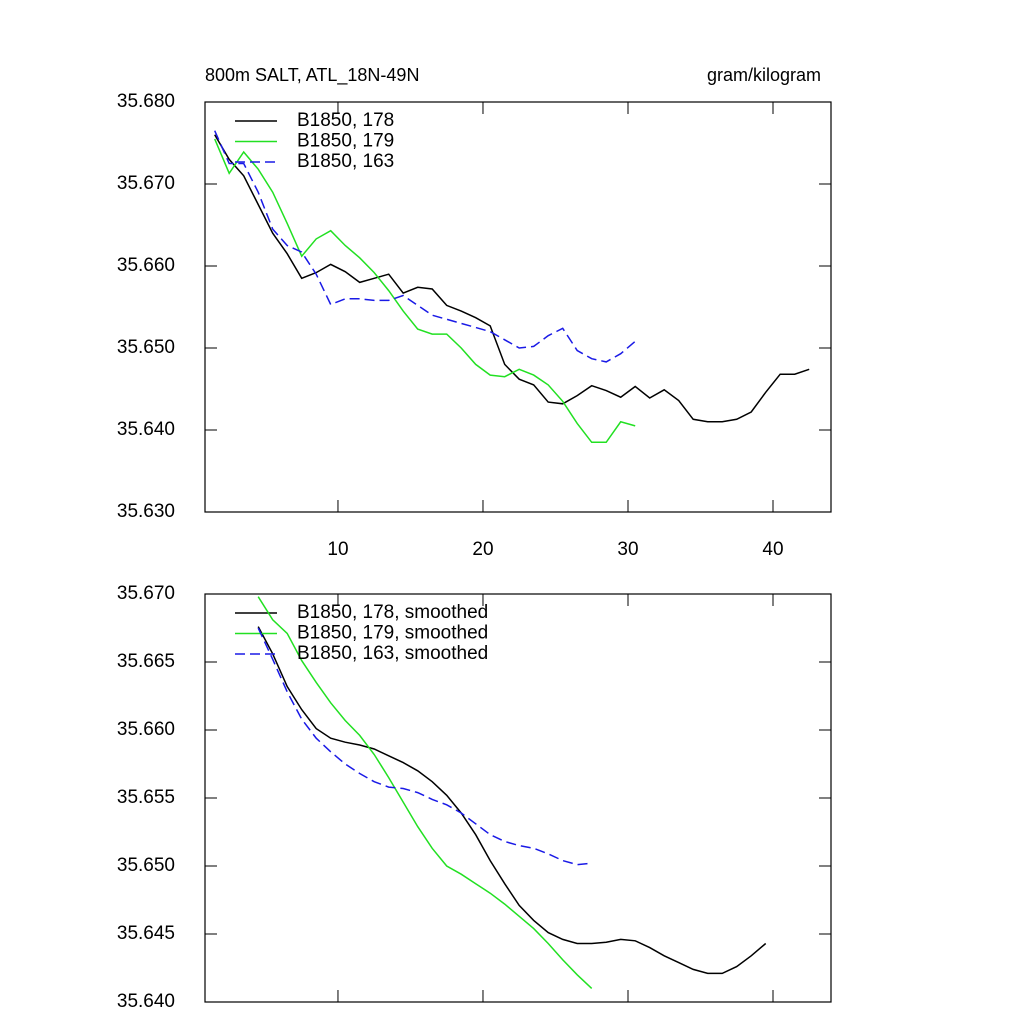 The width and height of the screenshot is (1024, 1024). Describe the element at coordinates (312, 75) in the screenshot. I see `chart-title: 800m SALT, ATL_18N-49N` at that location.